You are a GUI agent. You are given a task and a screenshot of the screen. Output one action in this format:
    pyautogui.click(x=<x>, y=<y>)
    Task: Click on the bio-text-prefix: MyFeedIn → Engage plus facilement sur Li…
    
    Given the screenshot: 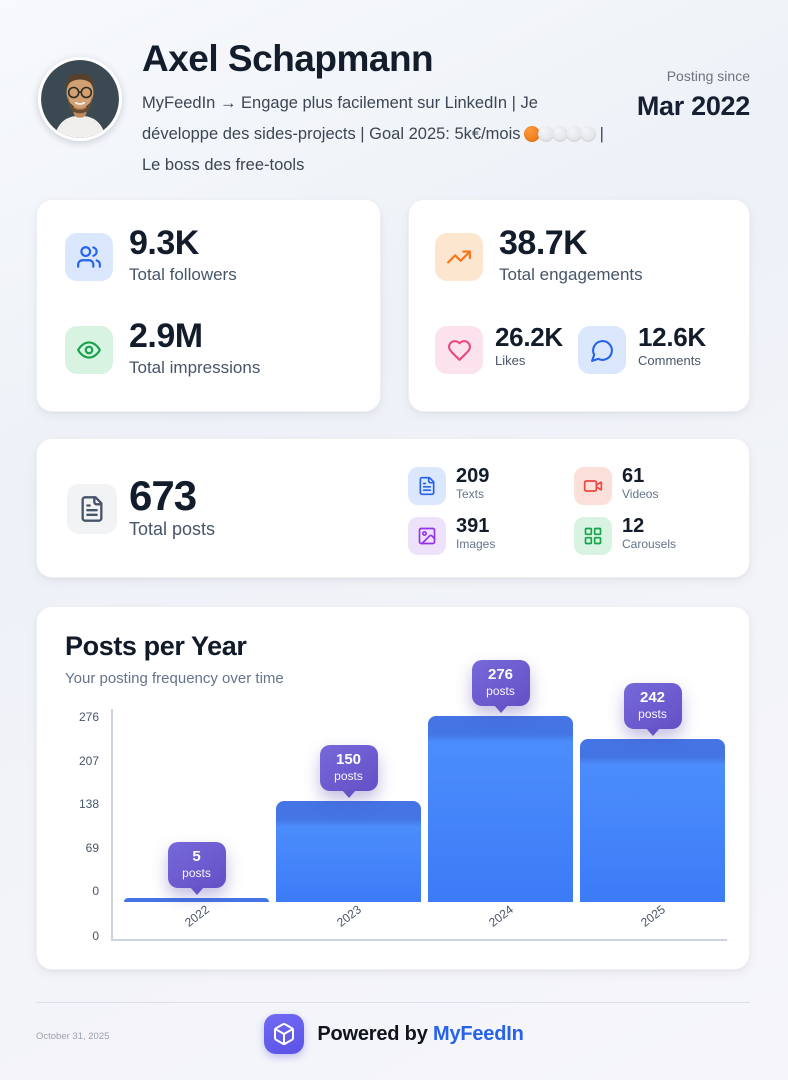 What is the action you would take?
    pyautogui.click(x=340, y=118)
    